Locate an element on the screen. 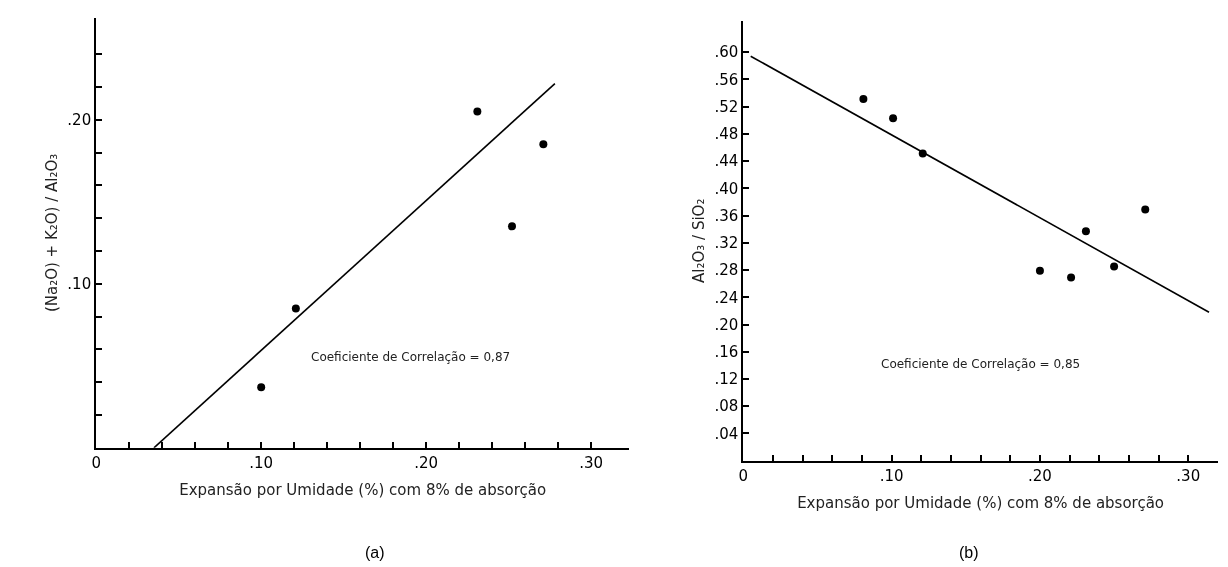 The image size is (1228, 567). annotation: Coeficiente de Correlação = 0,85 is located at coordinates (981, 364).